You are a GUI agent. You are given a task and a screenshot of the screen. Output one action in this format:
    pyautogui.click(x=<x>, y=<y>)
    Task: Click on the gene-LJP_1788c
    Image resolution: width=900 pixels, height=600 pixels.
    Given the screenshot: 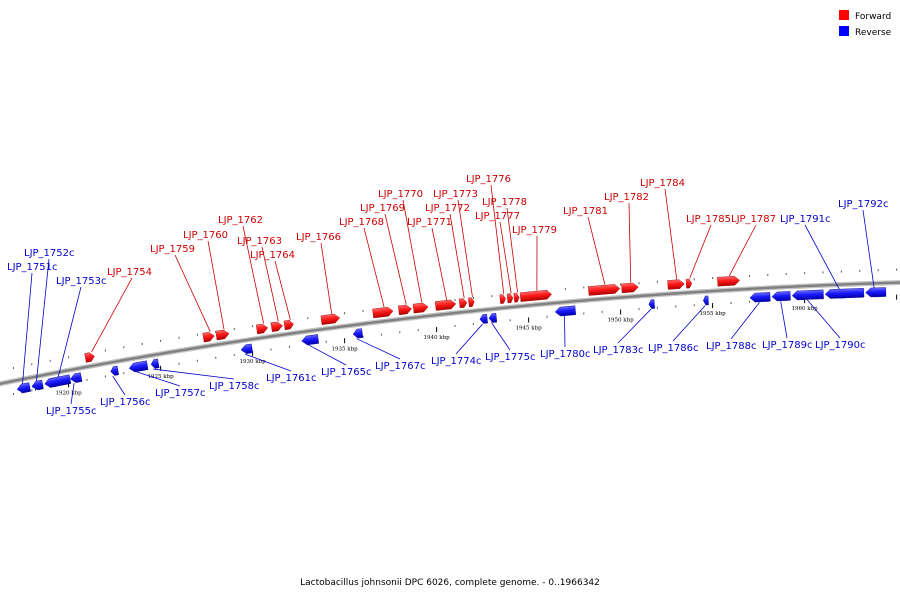 What is the action you would take?
    pyautogui.click(x=760, y=297)
    